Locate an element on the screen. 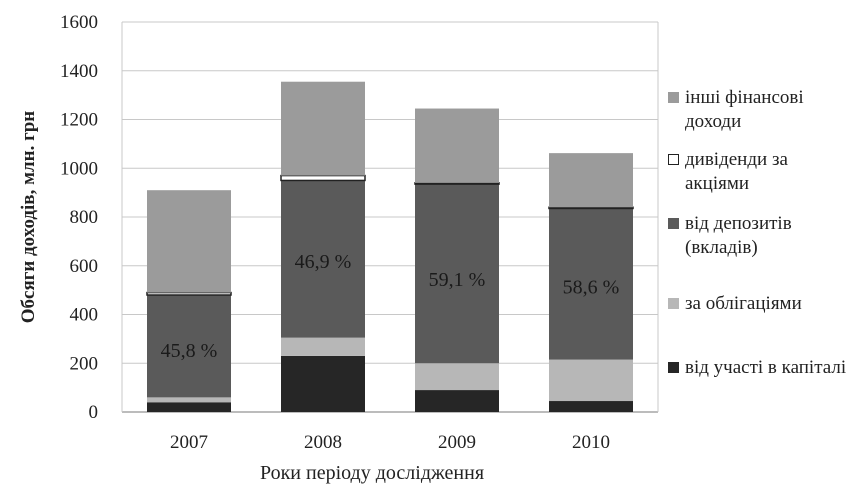  y-tick-label: 200 is located at coordinates (84, 363).